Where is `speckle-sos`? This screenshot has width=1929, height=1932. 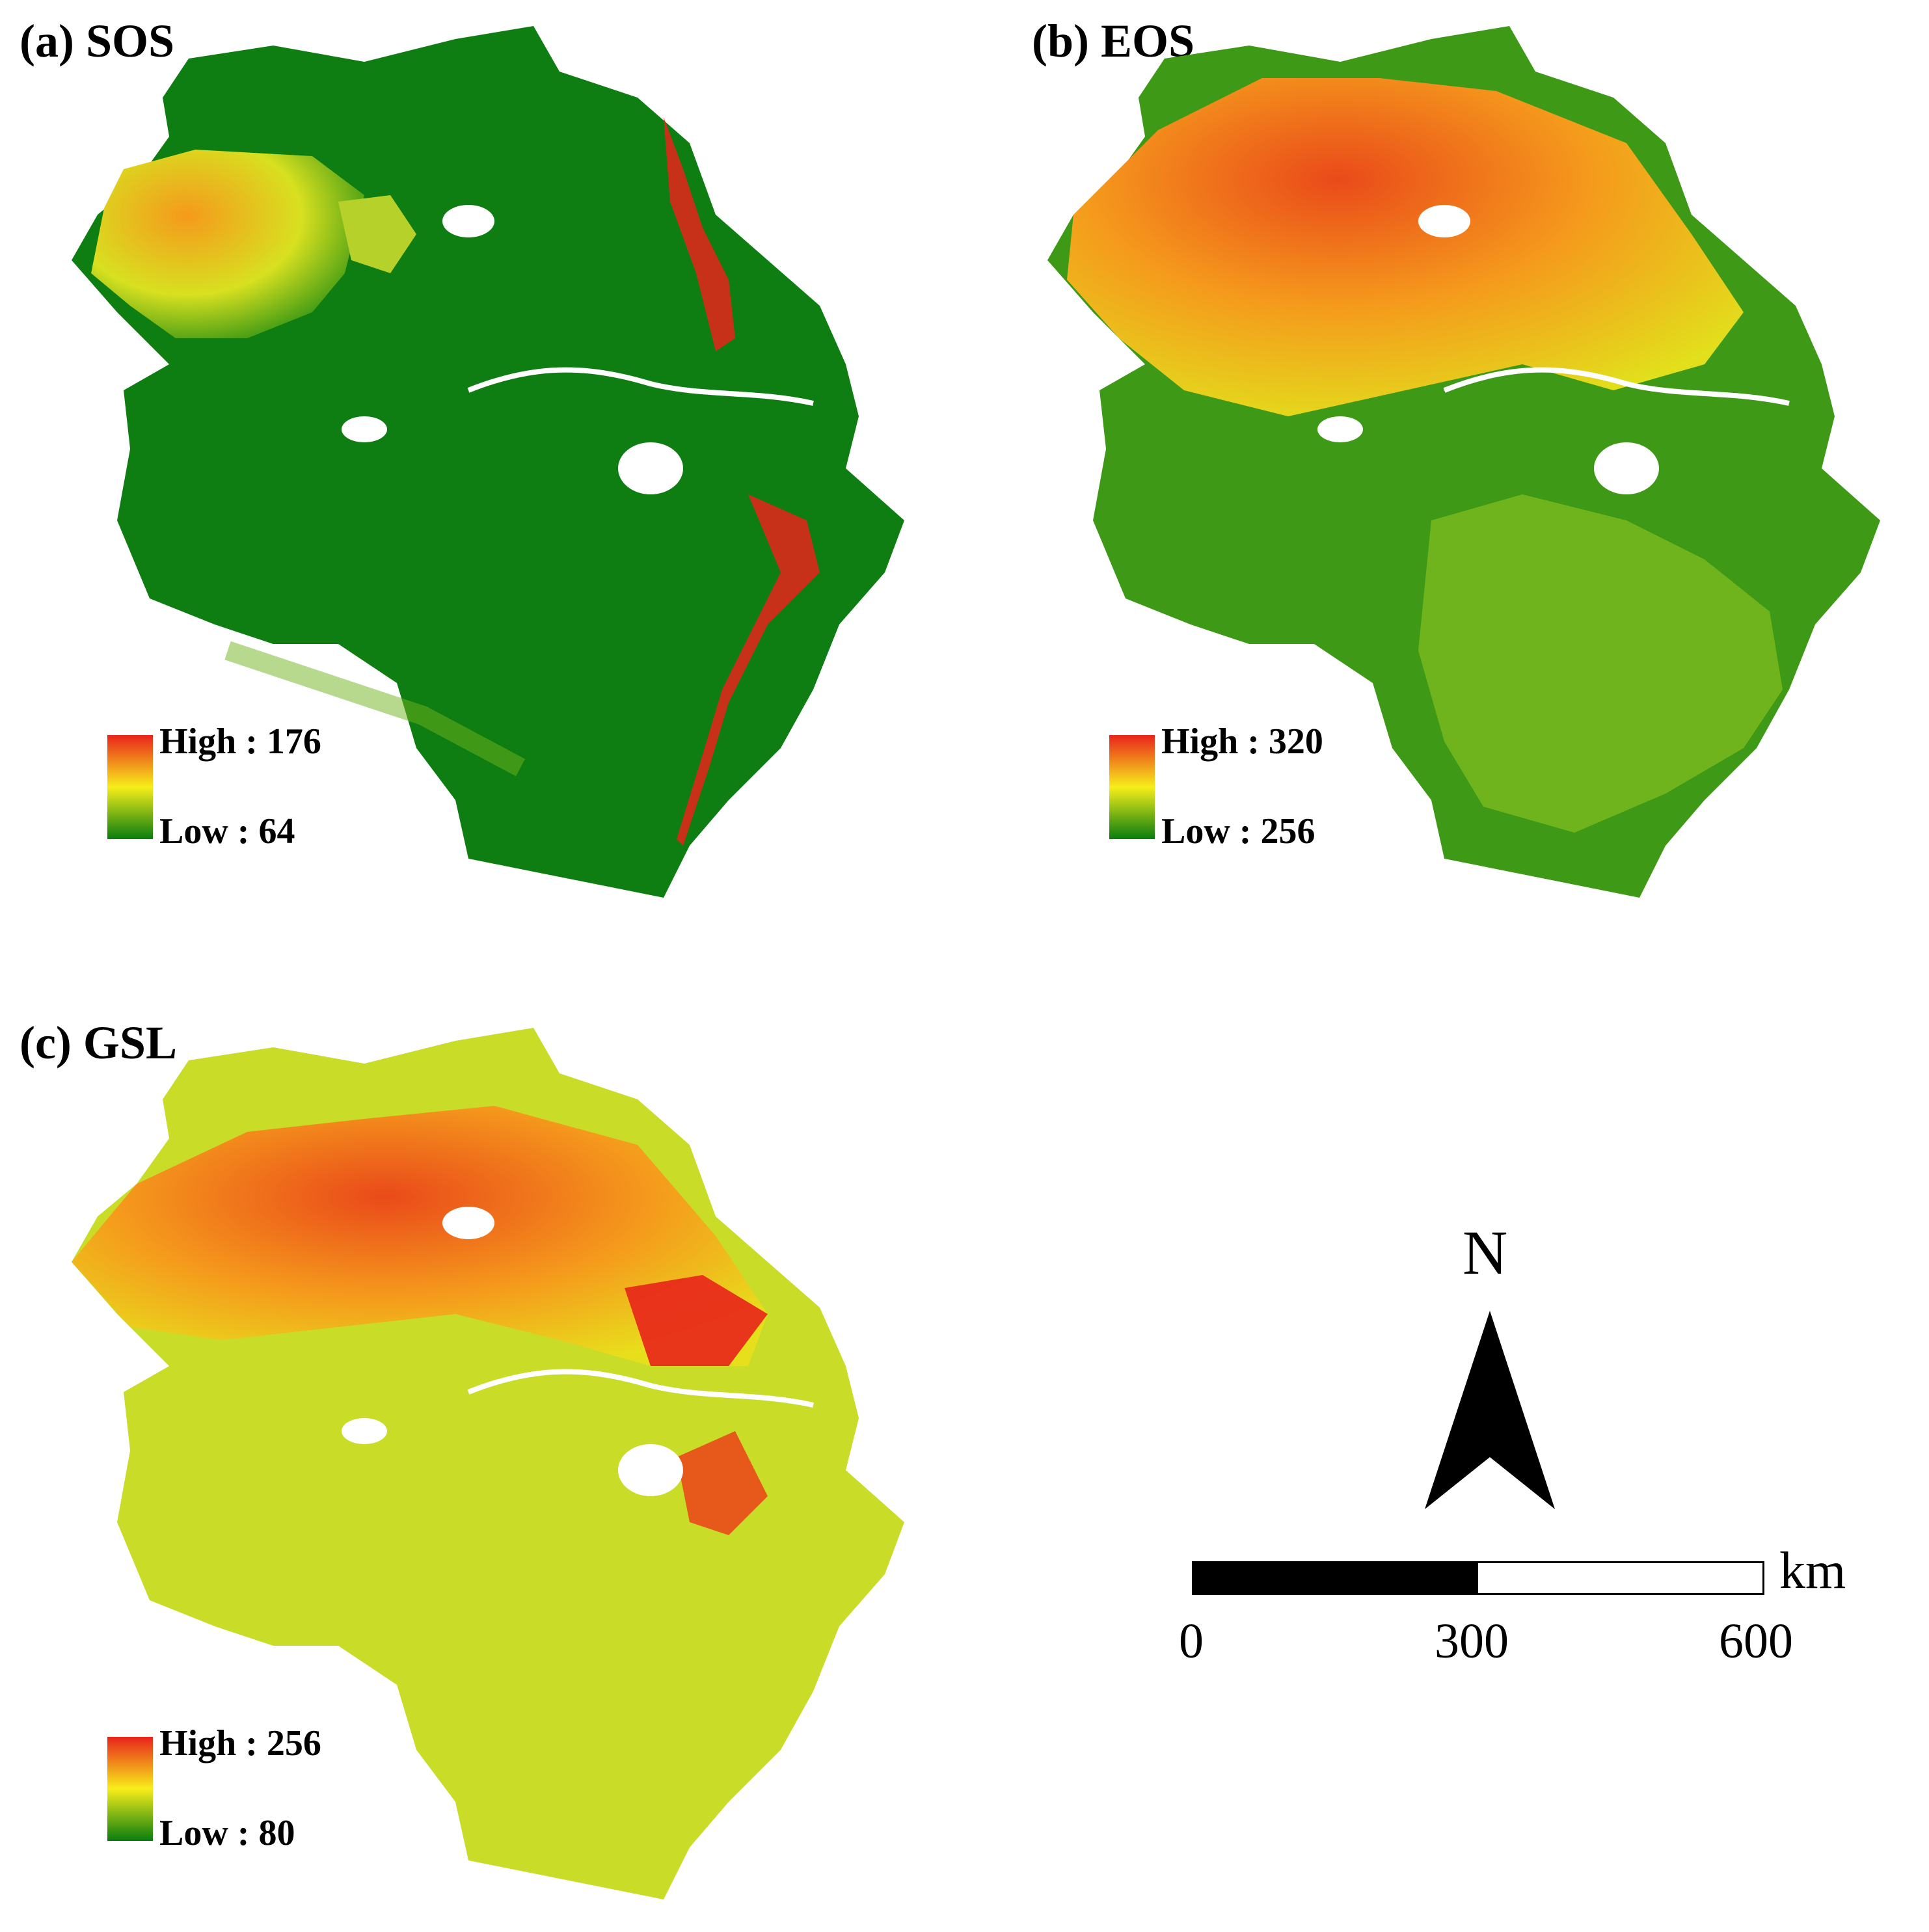 speckle-sos is located at coordinates (375, 709).